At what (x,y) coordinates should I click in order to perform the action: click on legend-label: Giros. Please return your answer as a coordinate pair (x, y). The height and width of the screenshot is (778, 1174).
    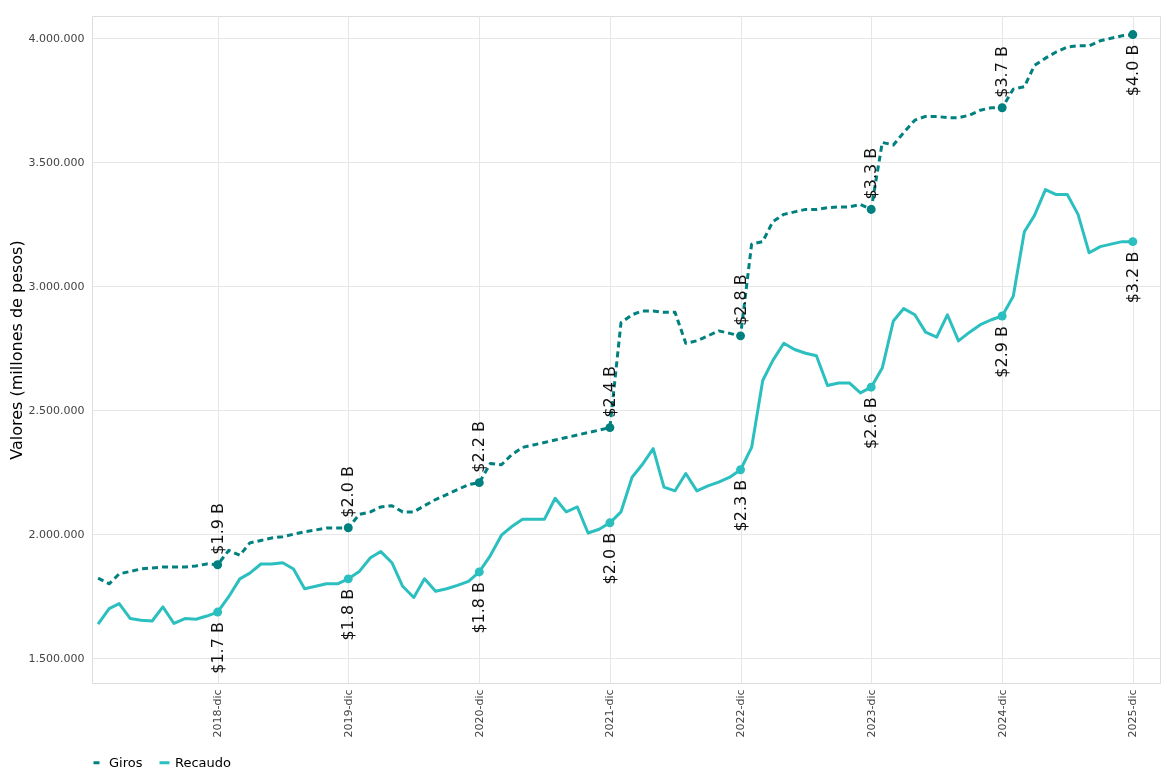
    Looking at the image, I should click on (126, 762).